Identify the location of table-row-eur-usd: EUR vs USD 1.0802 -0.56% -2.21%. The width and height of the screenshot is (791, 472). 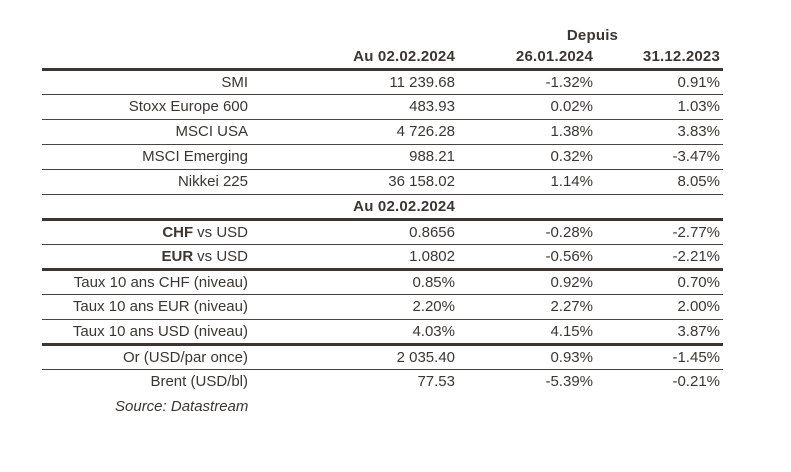
(382, 257).